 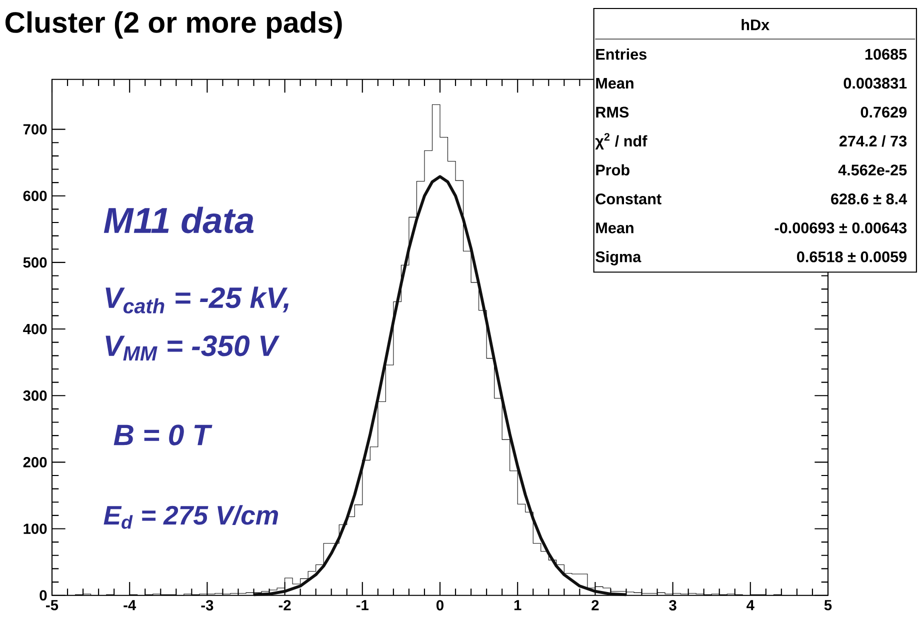 What do you see at coordinates (35, 329) in the screenshot?
I see `y-tick-label: 400` at bounding box center [35, 329].